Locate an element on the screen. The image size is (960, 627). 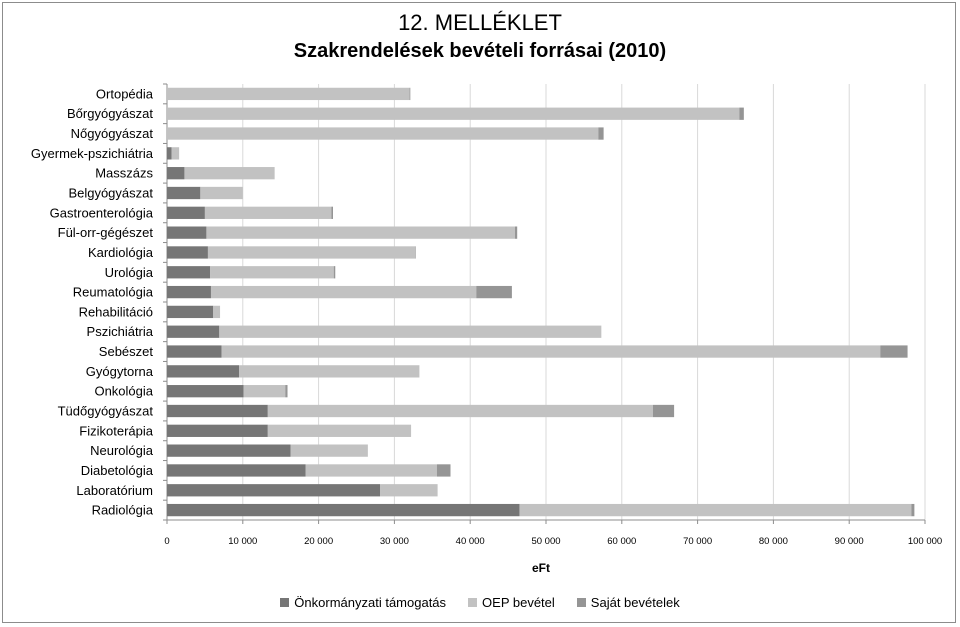
category-label: Diabetológia is located at coordinates (117, 470).